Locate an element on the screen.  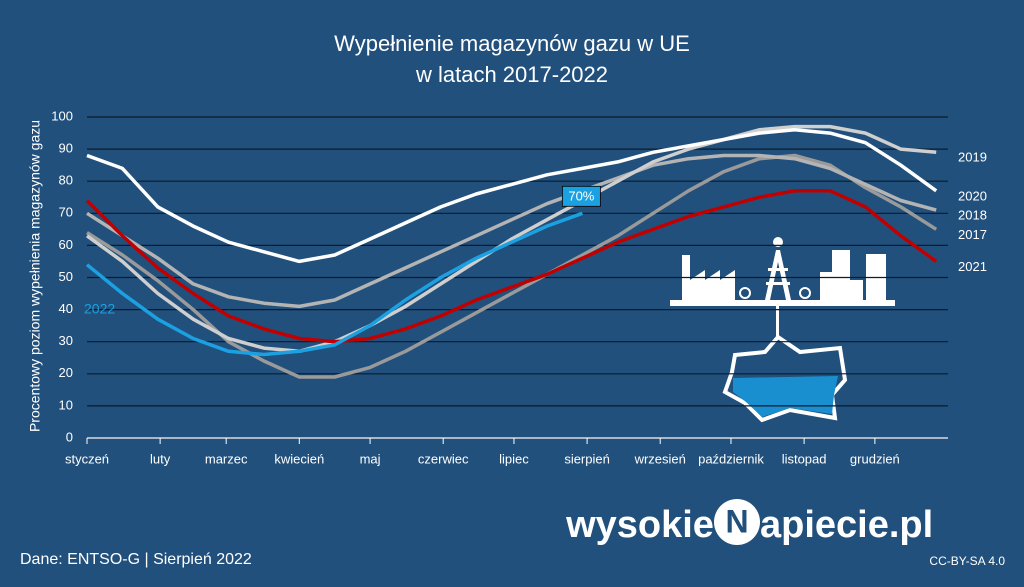
x-tick-label: maj is located at coordinates (370, 458).